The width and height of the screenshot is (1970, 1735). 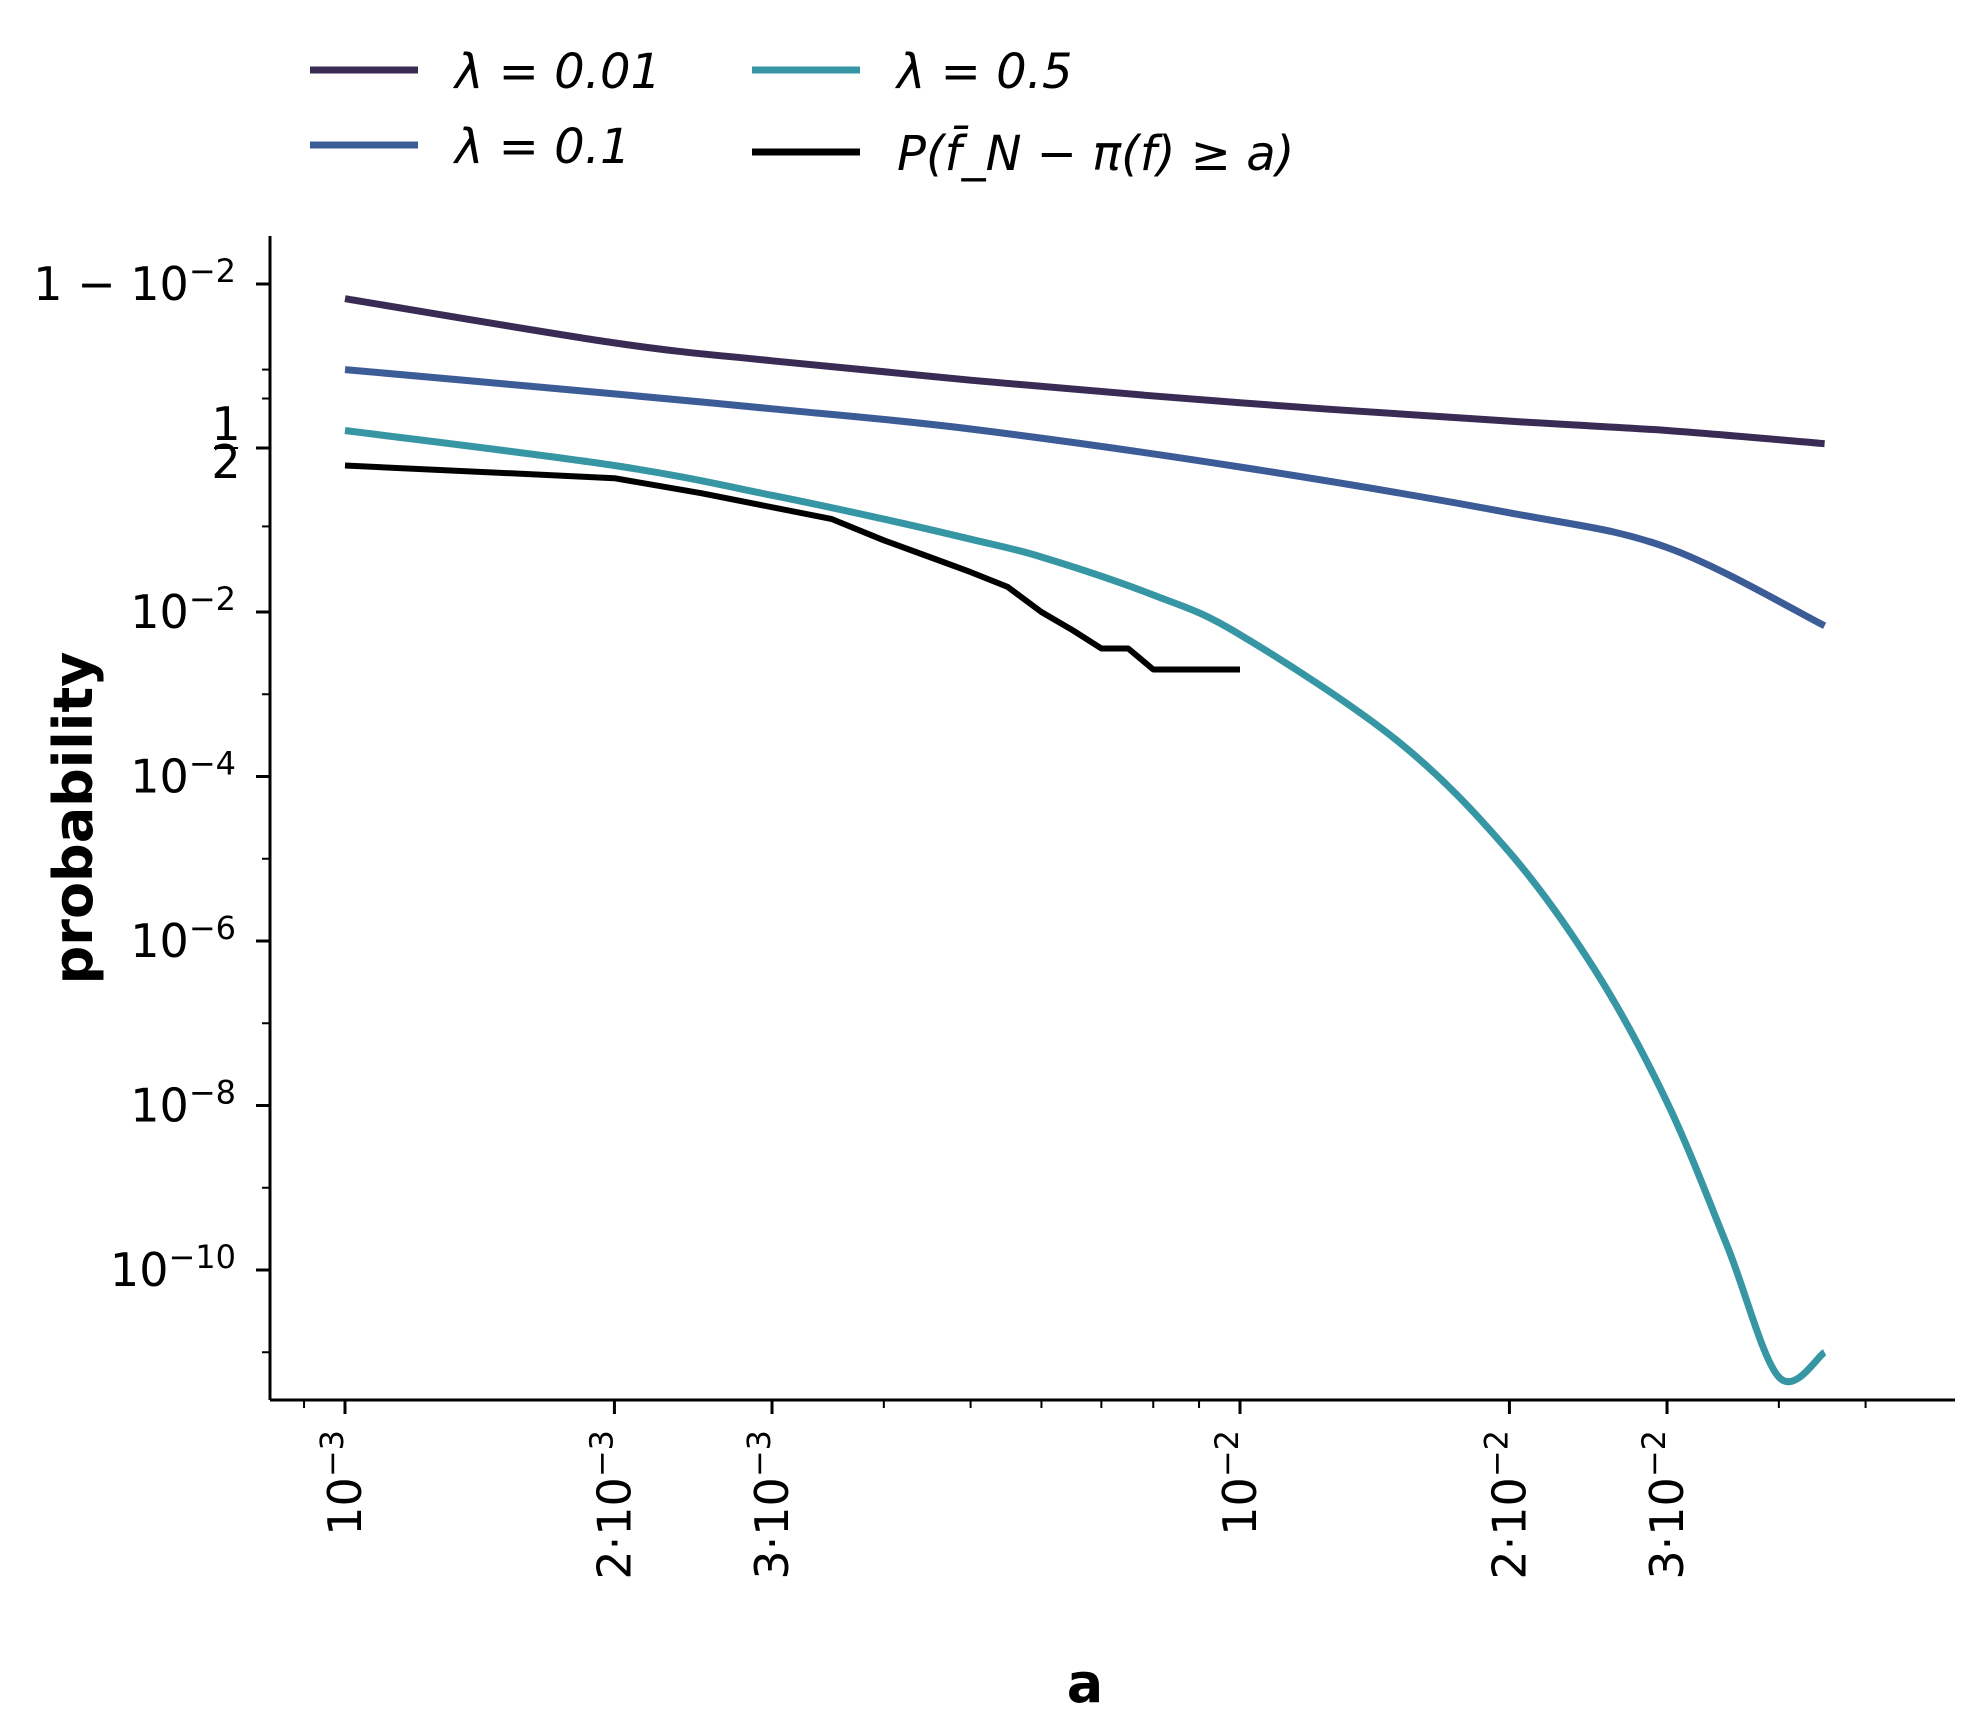 I want to click on y-axis-title: probability, so click(x=73, y=818).